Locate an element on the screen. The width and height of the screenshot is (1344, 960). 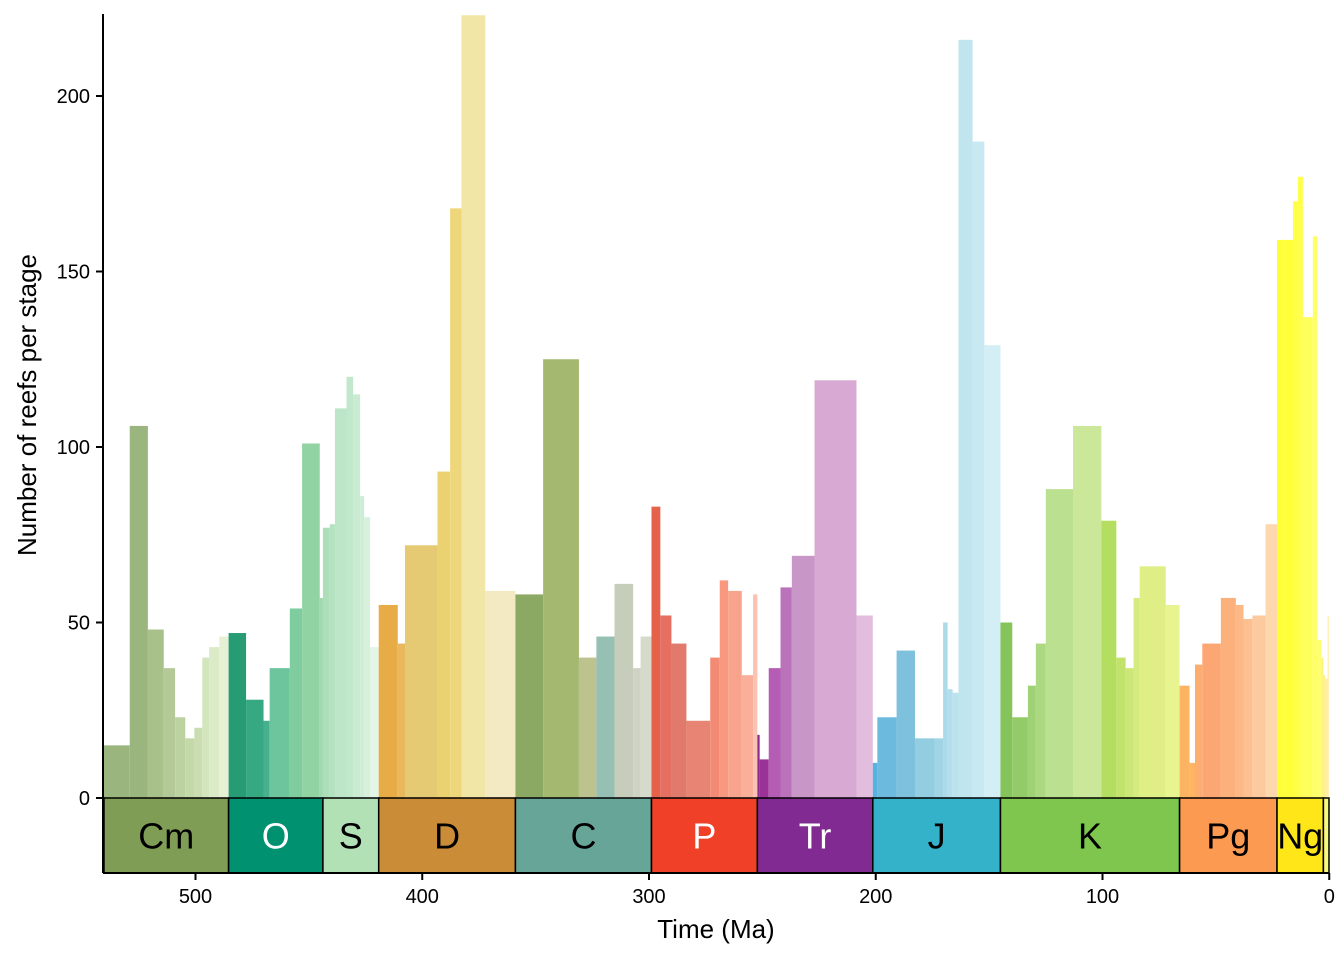
period-label: P is located at coordinates (704, 836).